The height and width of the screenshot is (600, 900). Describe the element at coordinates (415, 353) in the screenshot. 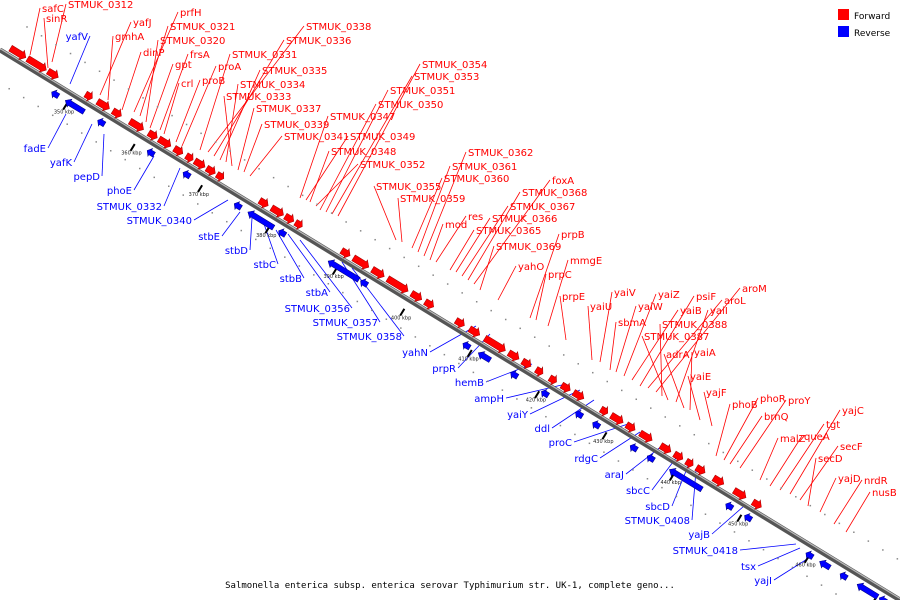

I see `gene-label: yahN` at that location.